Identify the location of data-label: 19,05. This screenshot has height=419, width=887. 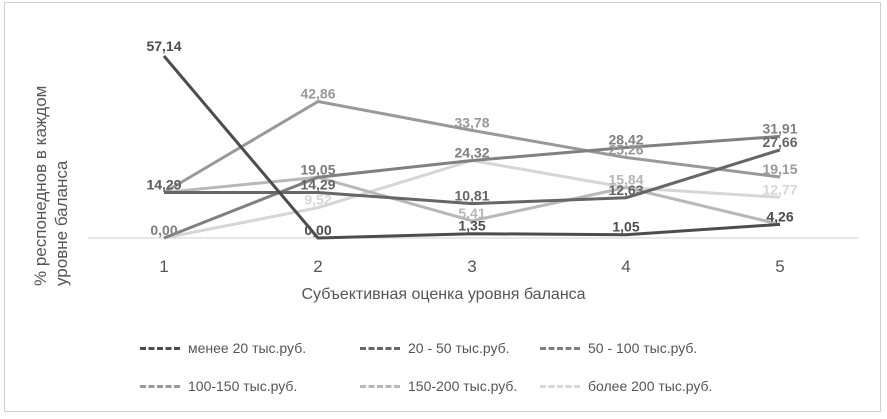
(317, 169).